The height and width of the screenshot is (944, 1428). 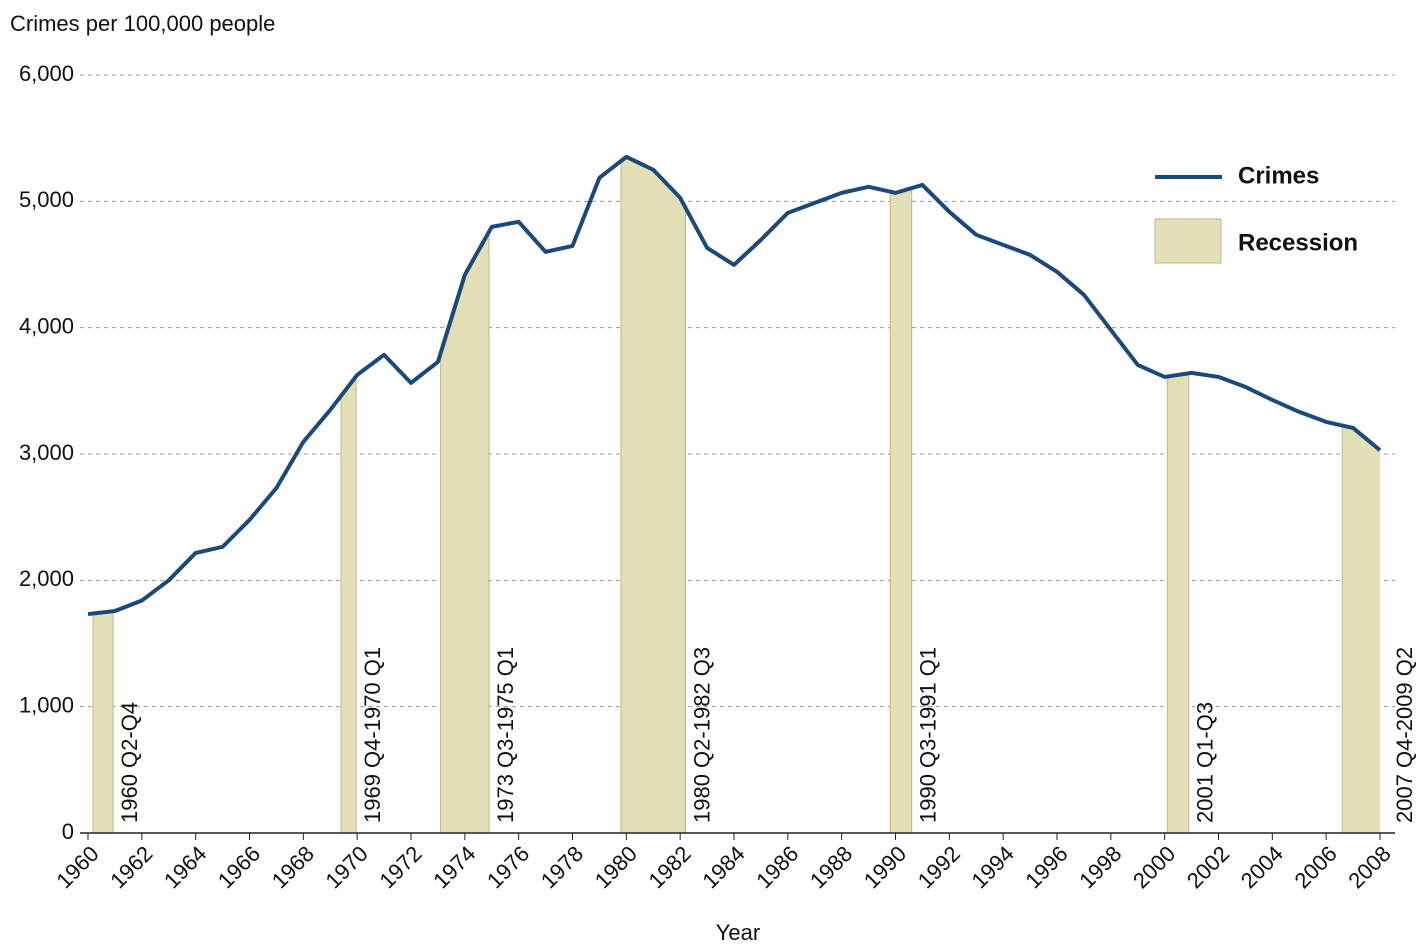 I want to click on y-tick-label: 0, so click(x=68, y=831).